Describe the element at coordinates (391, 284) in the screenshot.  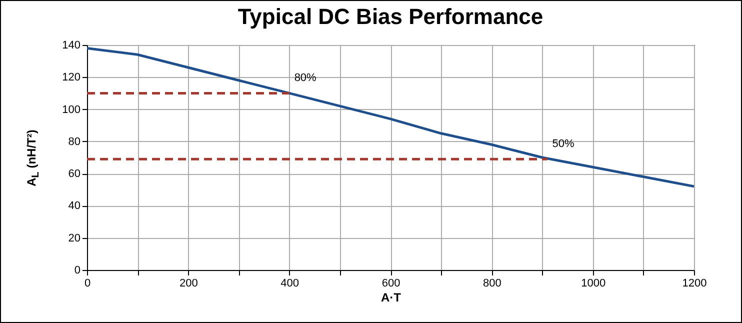
I see `x-tick-label: 600` at that location.